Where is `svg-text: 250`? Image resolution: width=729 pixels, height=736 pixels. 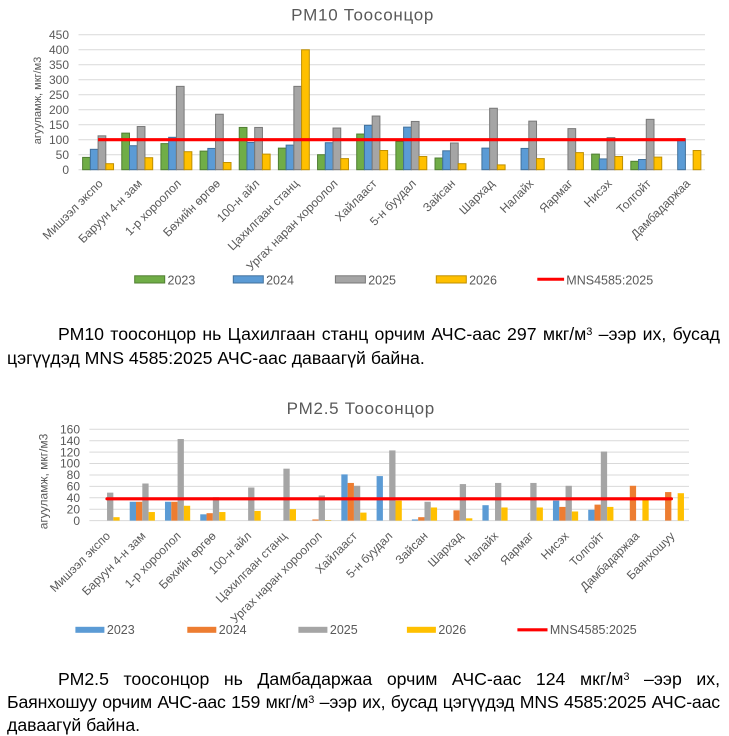 svg-text: 250 is located at coordinates (59, 95).